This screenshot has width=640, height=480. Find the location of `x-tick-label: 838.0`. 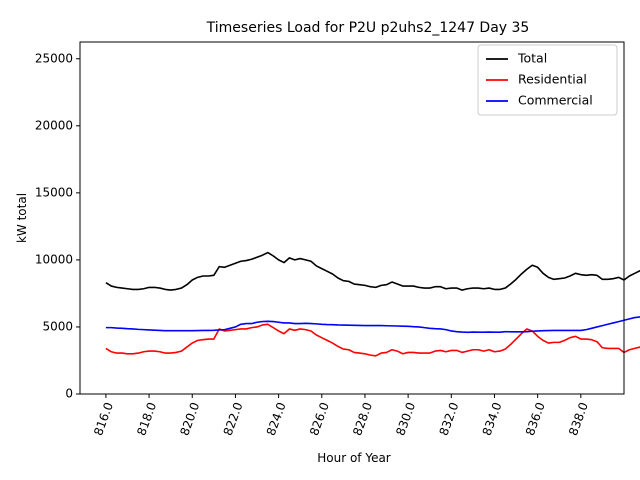

x-tick-label: 838.0 is located at coordinates (578, 418).